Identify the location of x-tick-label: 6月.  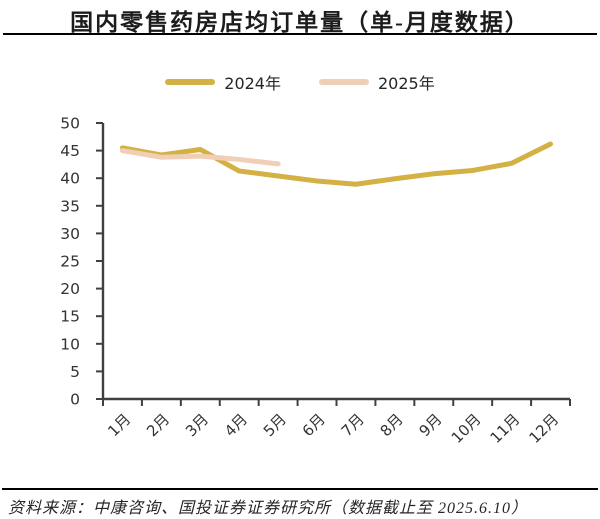
(314, 425).